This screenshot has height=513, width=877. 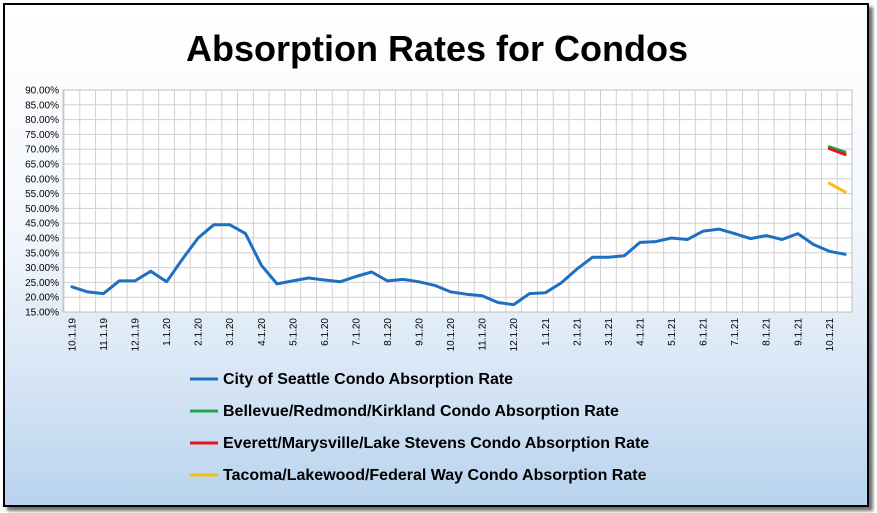 I want to click on x-tick-label: 10.1.20, so click(x=451, y=335).